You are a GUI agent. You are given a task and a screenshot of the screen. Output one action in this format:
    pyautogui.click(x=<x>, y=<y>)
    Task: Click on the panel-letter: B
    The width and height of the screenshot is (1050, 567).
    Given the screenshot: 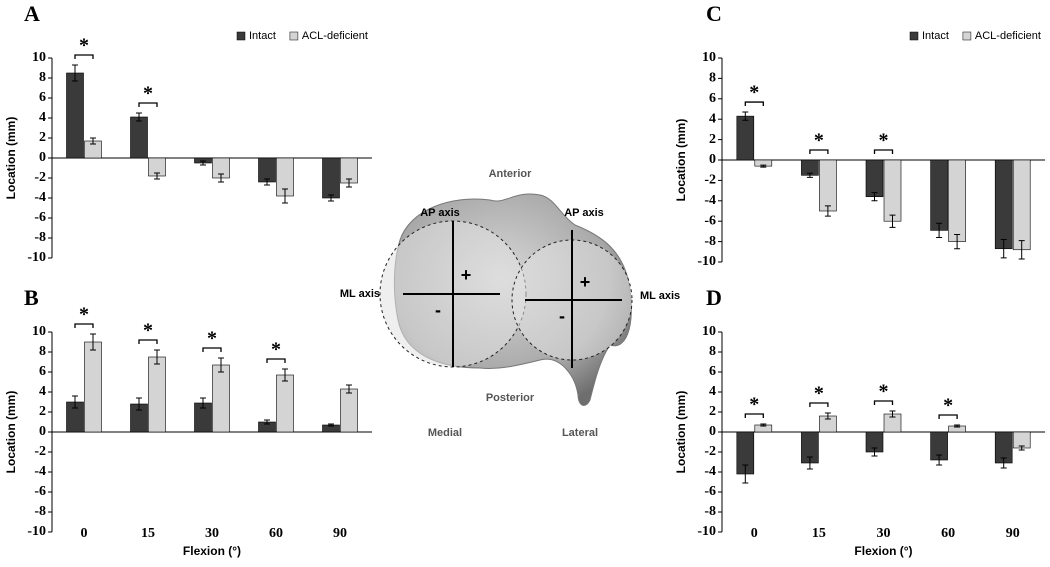 What is the action you would take?
    pyautogui.click(x=31, y=297)
    